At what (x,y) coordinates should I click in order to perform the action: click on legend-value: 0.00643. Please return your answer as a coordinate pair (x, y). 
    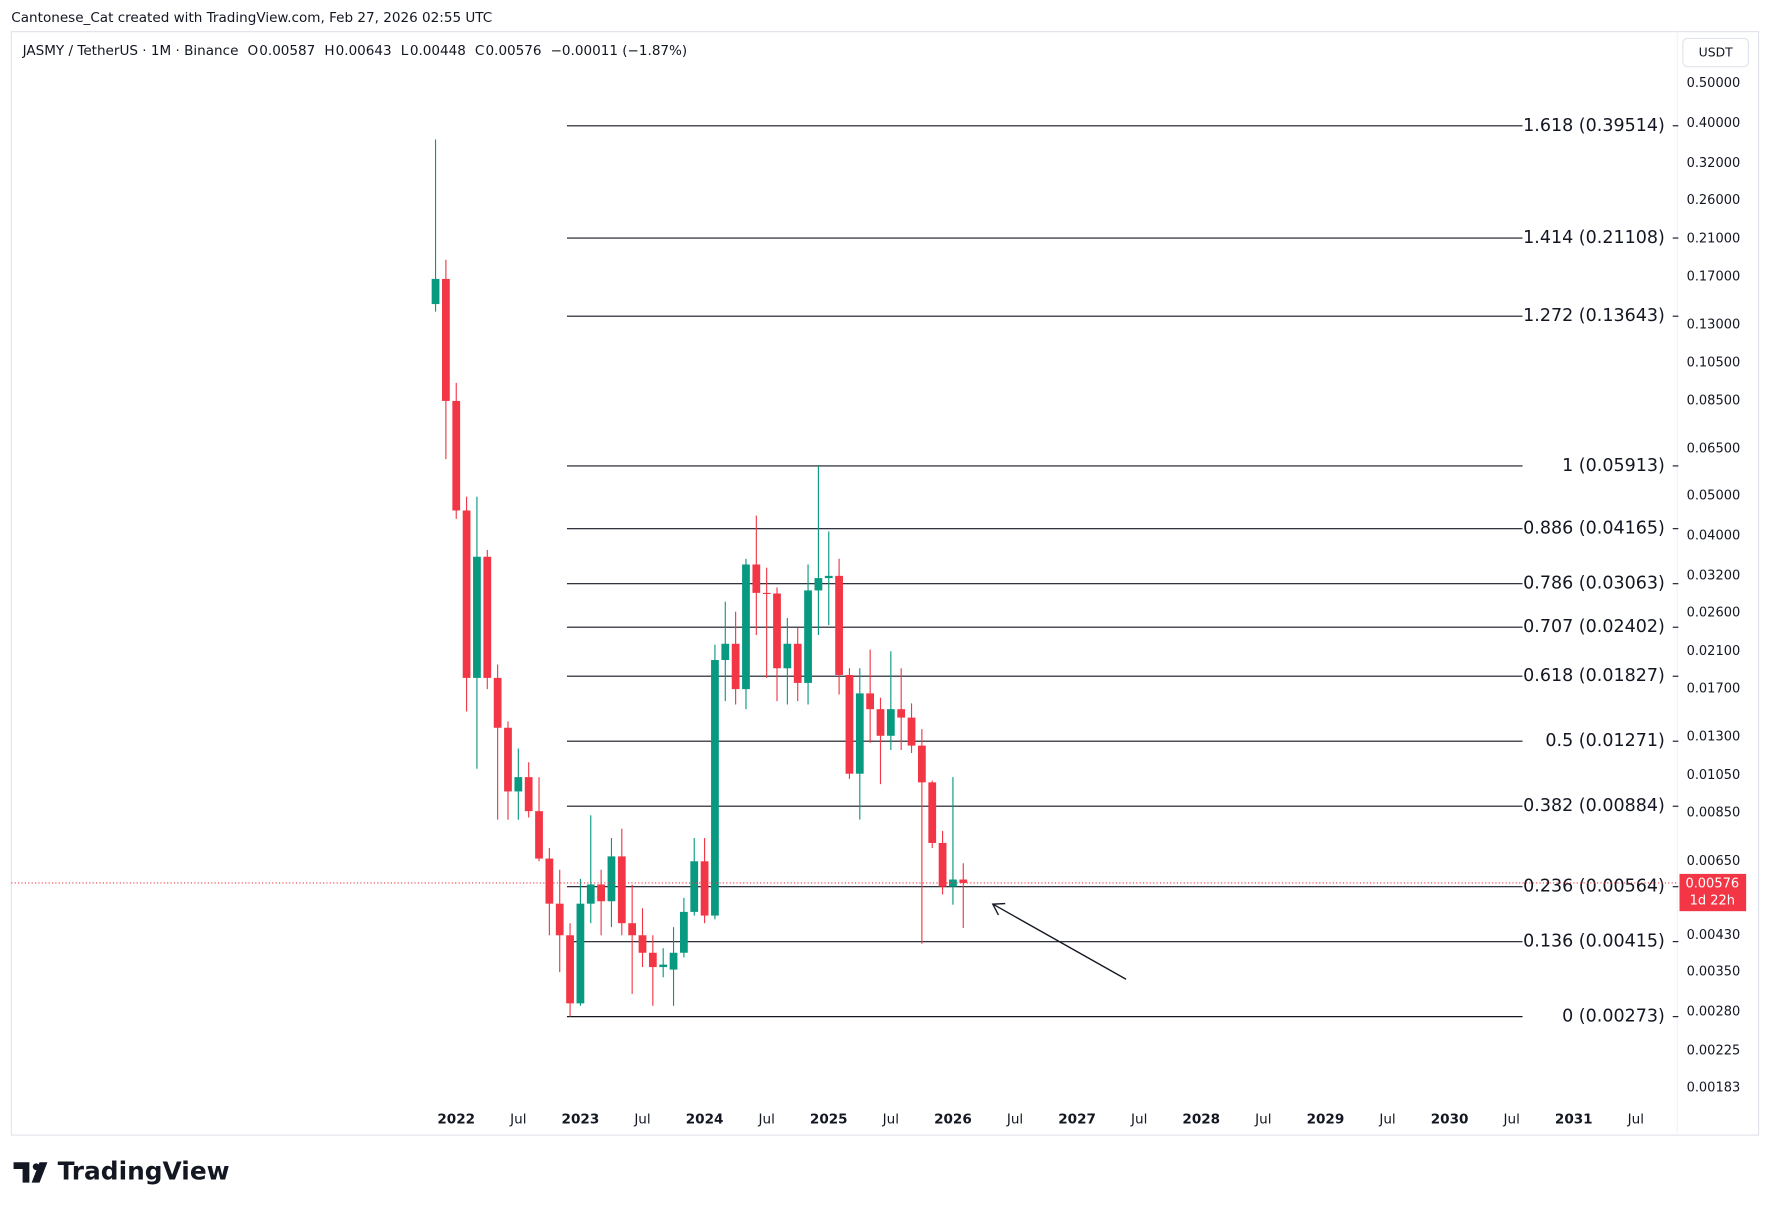
    Looking at the image, I should click on (364, 51).